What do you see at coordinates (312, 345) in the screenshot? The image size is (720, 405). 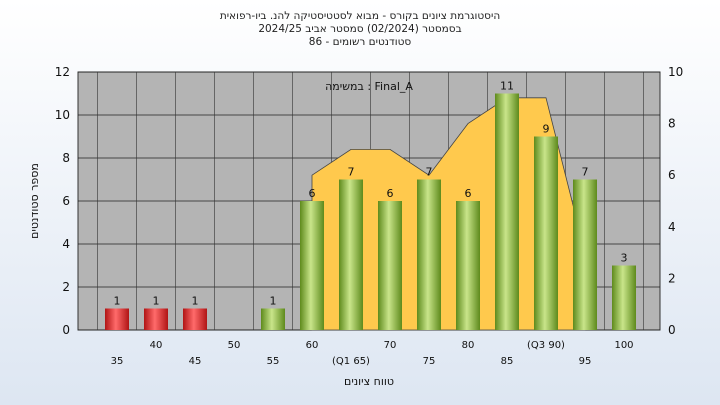 I see `x-tick-label: 60` at bounding box center [312, 345].